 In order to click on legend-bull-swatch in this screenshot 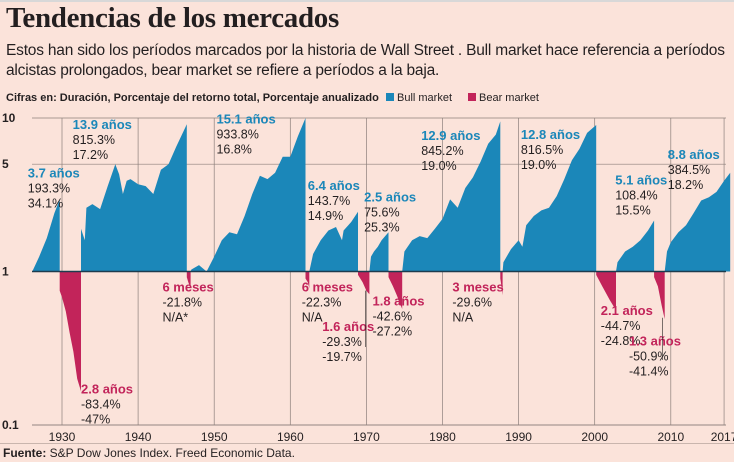, I will do `click(390, 97)`.